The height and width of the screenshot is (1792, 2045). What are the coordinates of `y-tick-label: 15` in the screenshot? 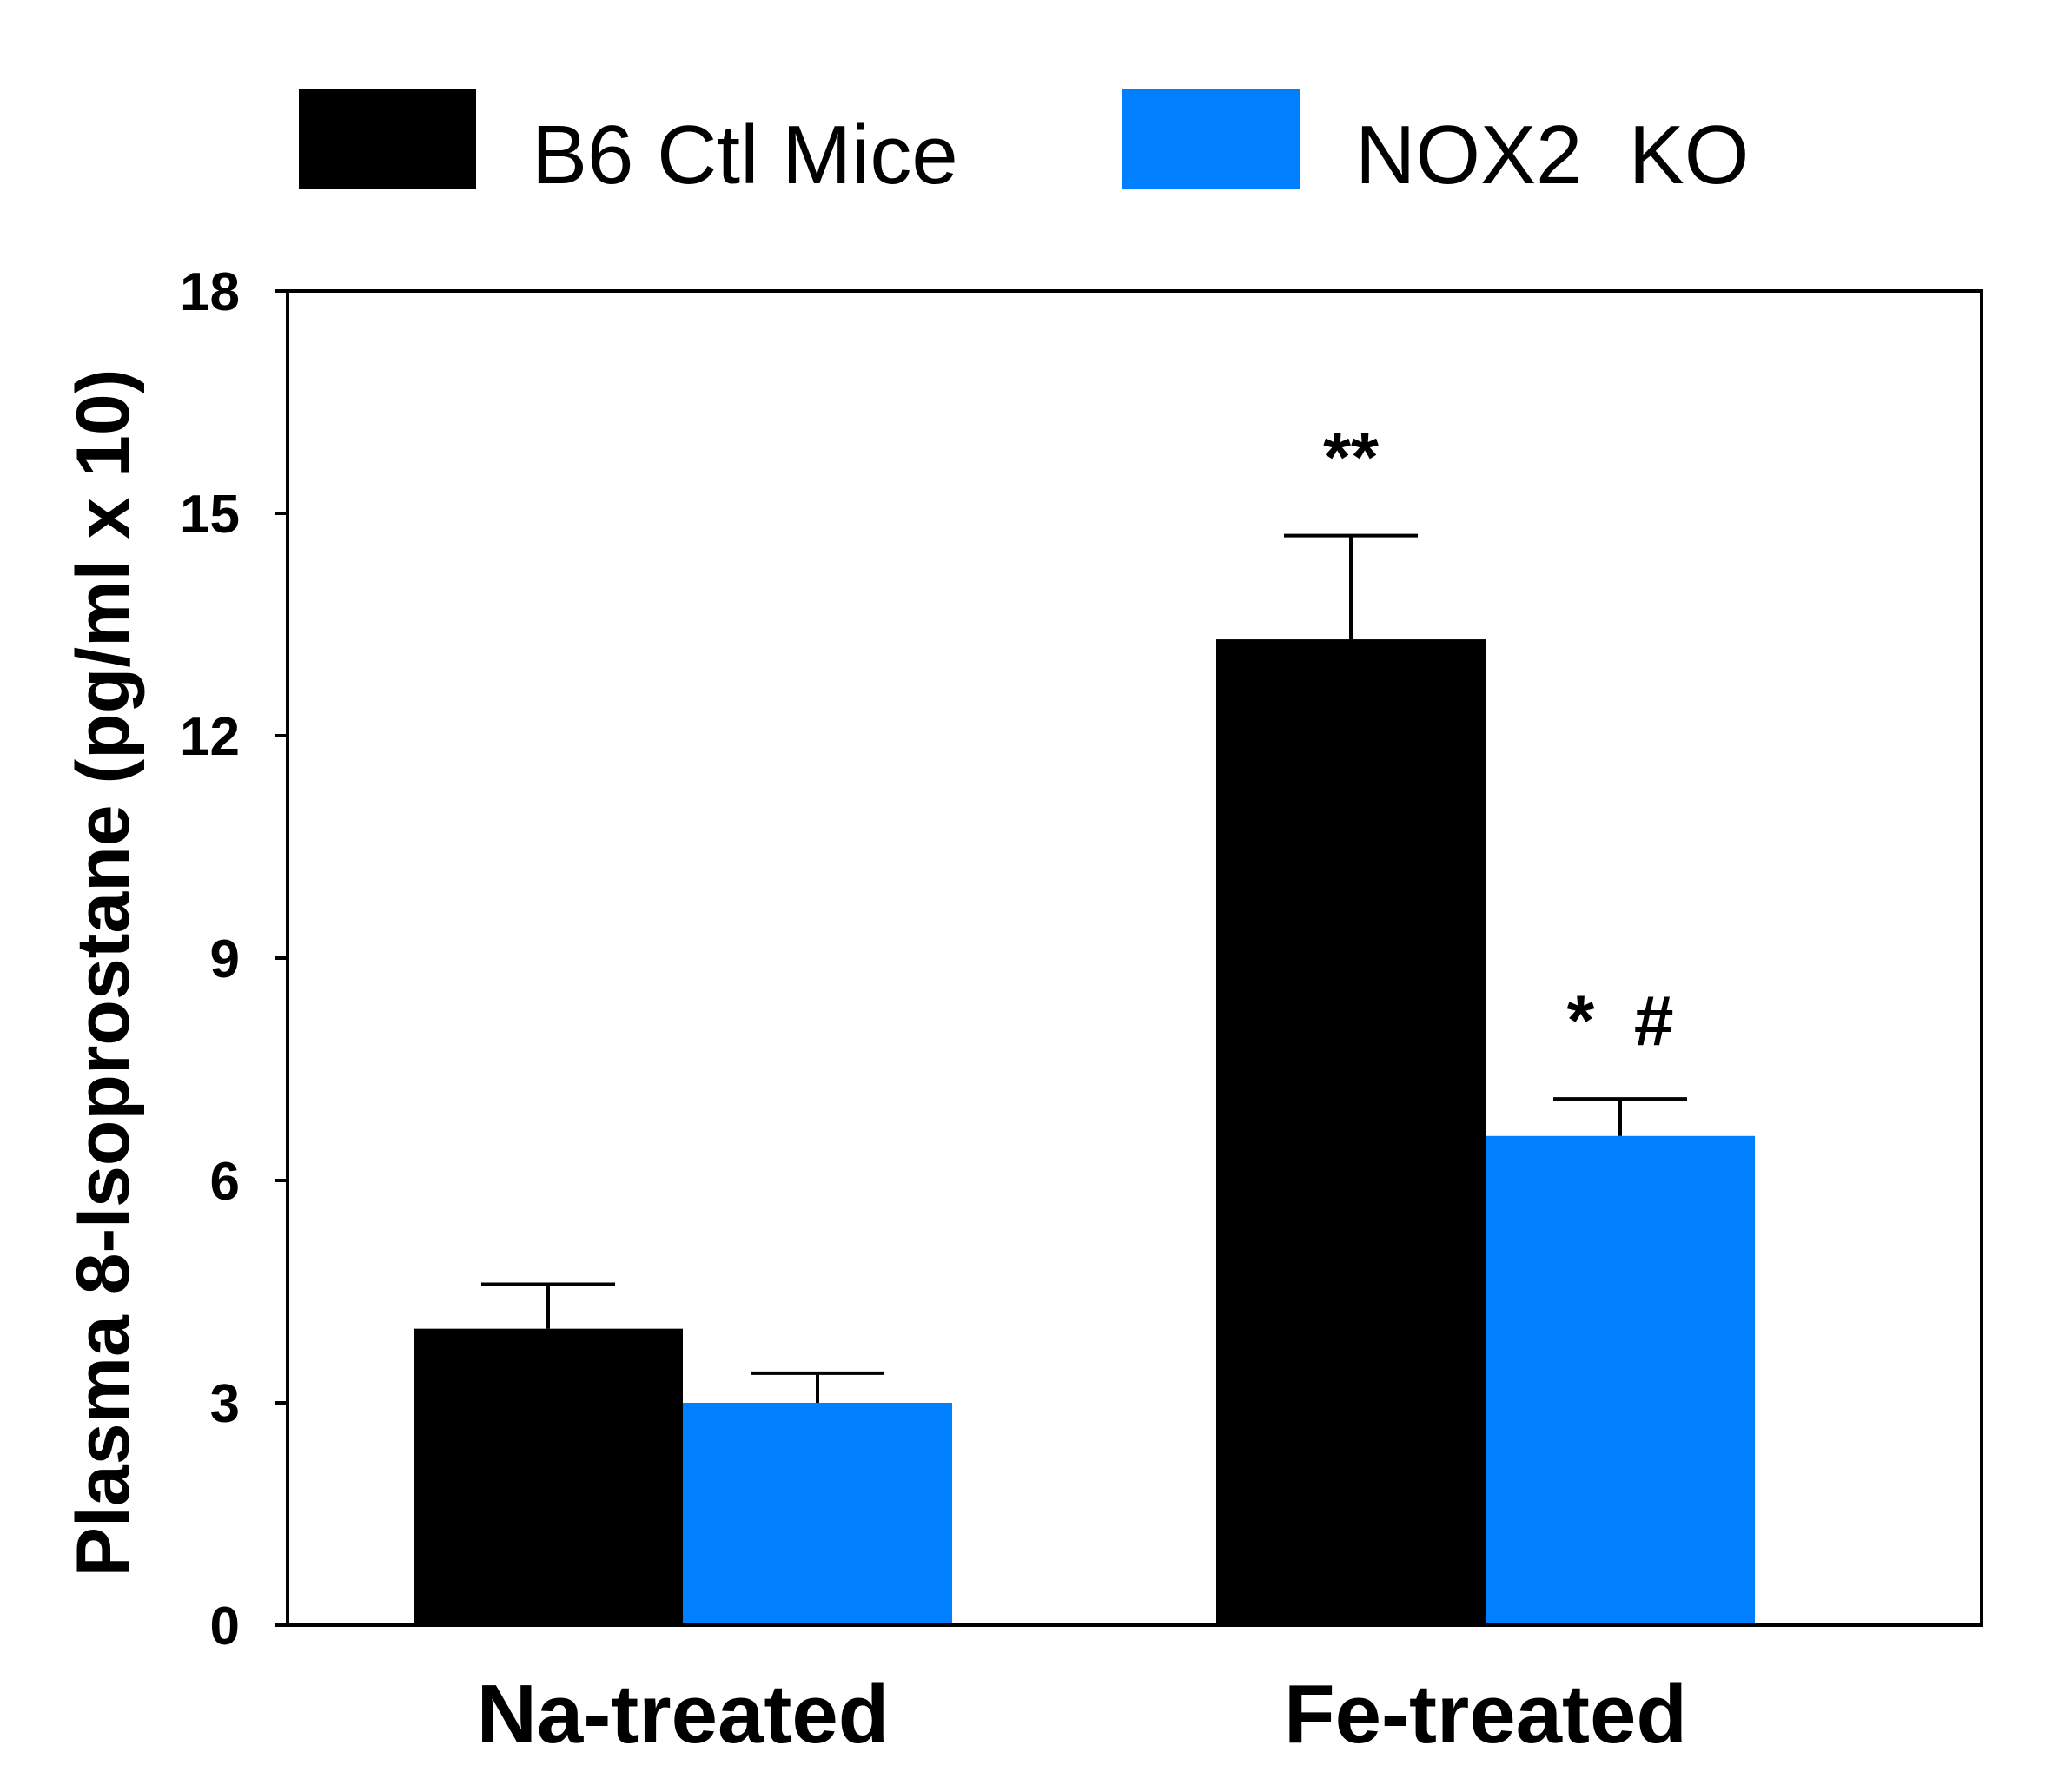 It's located at (210, 515).